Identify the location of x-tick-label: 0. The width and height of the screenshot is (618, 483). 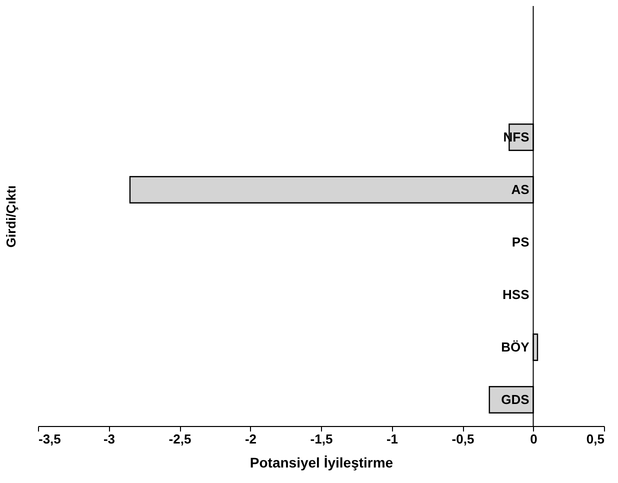
(534, 439).